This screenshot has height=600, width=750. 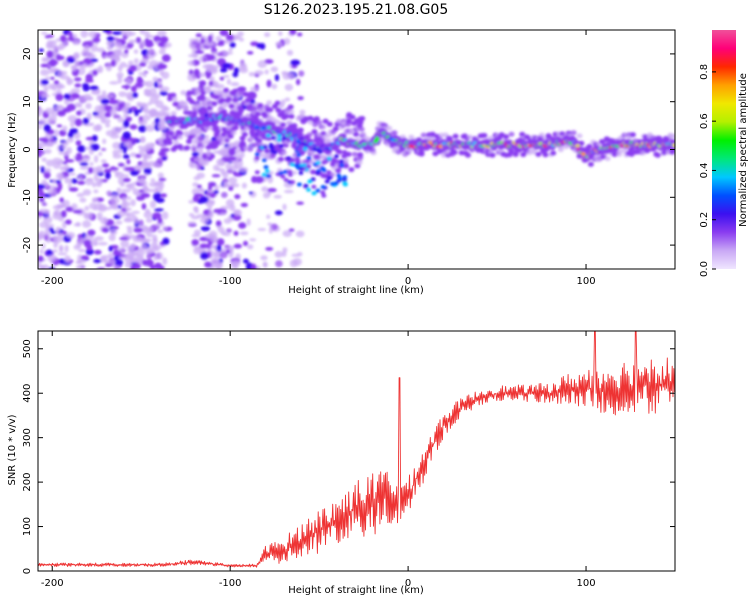 What do you see at coordinates (230, 583) in the screenshot?
I see `snr-x-tick-label: -100` at bounding box center [230, 583].